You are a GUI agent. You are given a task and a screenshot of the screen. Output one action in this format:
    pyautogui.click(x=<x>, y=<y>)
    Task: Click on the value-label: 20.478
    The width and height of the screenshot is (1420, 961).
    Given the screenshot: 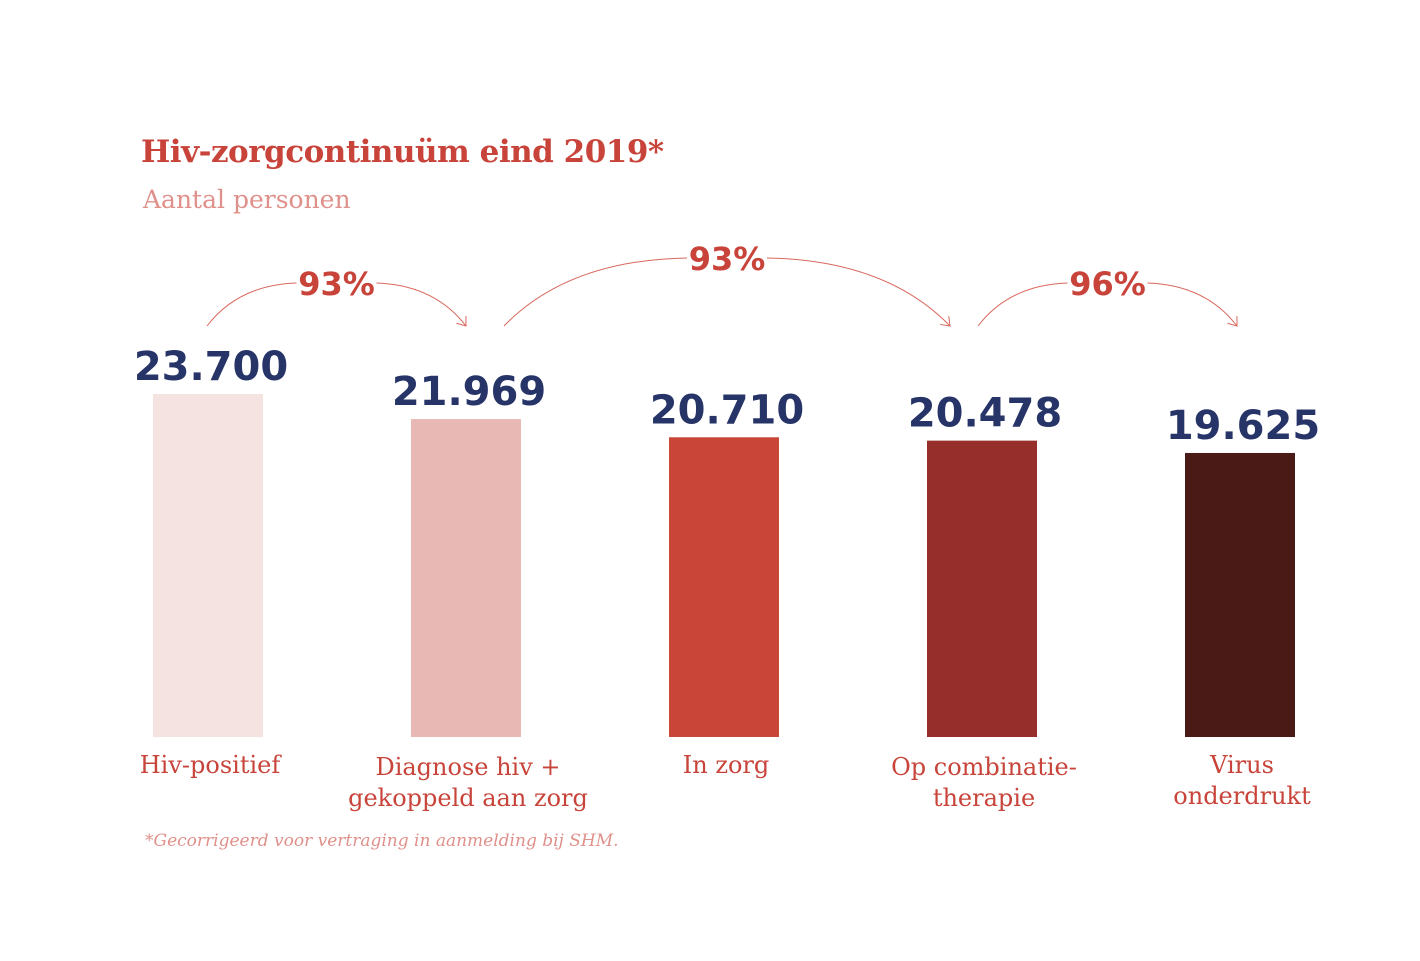 What is the action you would take?
    pyautogui.click(x=985, y=414)
    